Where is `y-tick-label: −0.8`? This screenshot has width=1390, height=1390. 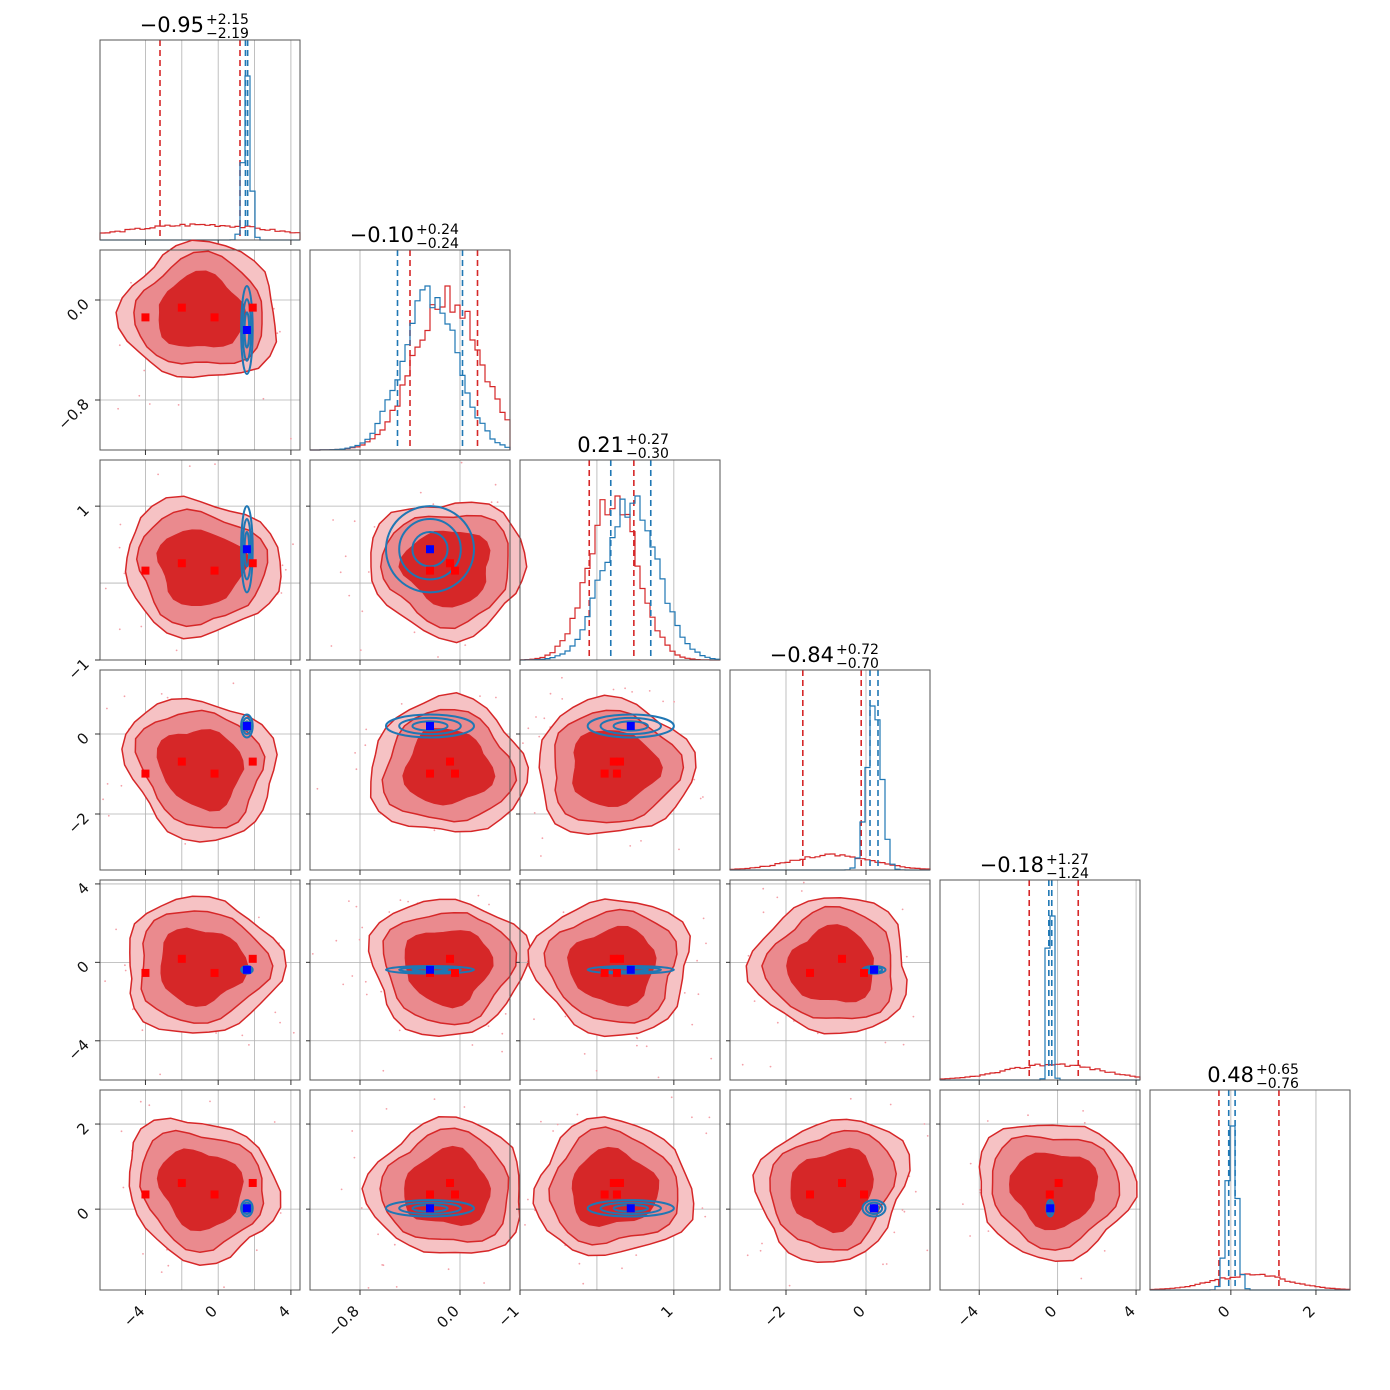 y-tick-label: −0.8 is located at coordinates (73, 414).